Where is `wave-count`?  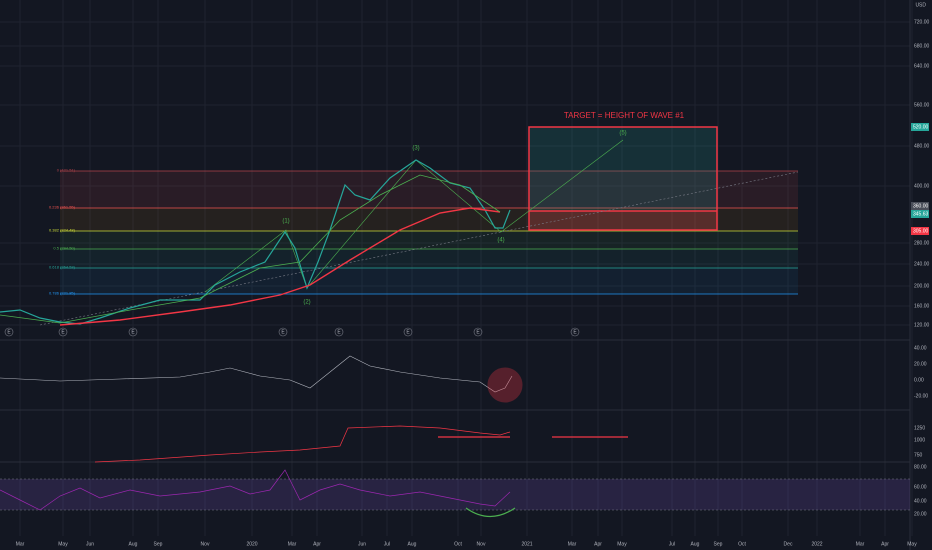 wave-count is located at coordinates (414, 216).